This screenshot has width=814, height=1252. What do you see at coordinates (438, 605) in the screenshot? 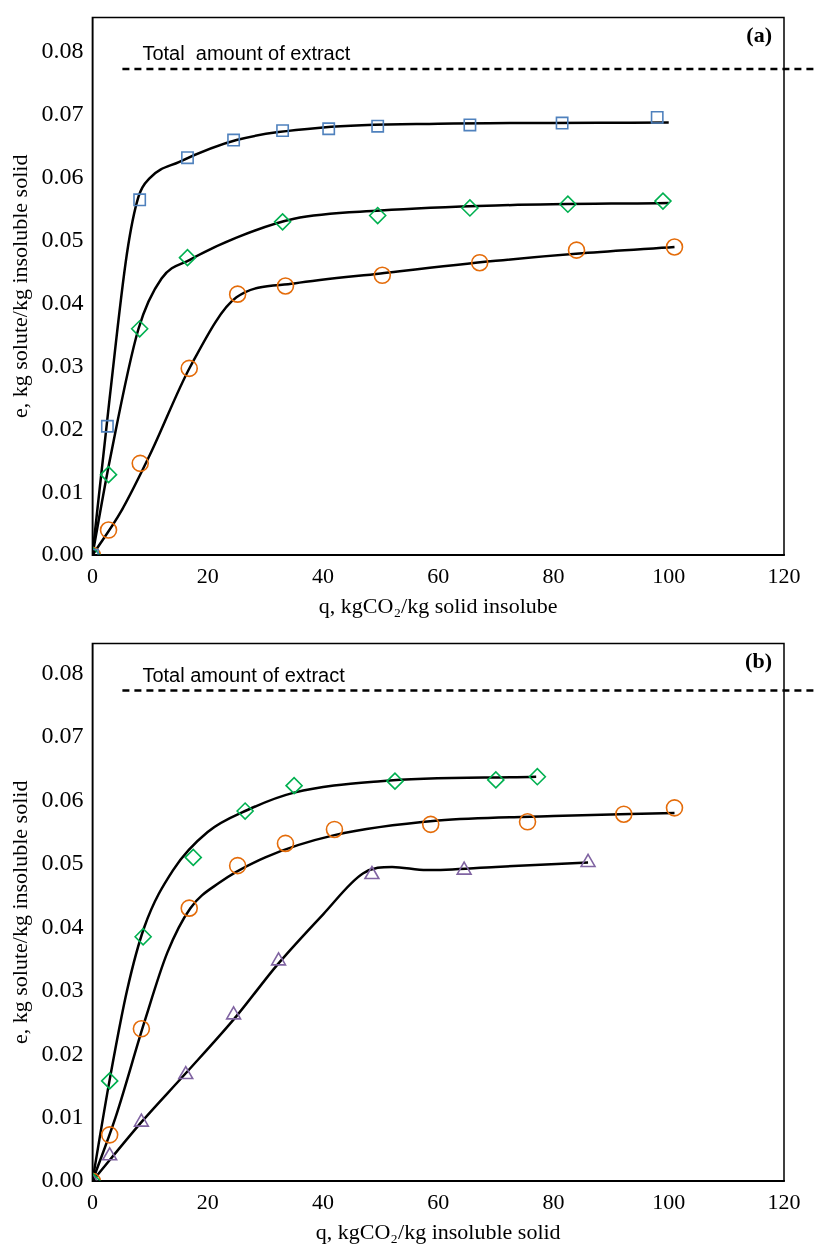
I see `x-axis-title: q, kgCO₂/kg solid insolube` at bounding box center [438, 605].